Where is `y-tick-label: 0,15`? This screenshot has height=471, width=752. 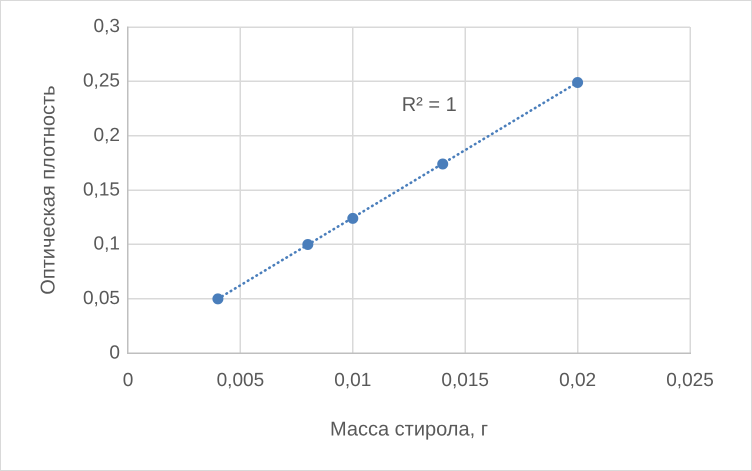 y-tick-label: 0,15 is located at coordinates (101, 189).